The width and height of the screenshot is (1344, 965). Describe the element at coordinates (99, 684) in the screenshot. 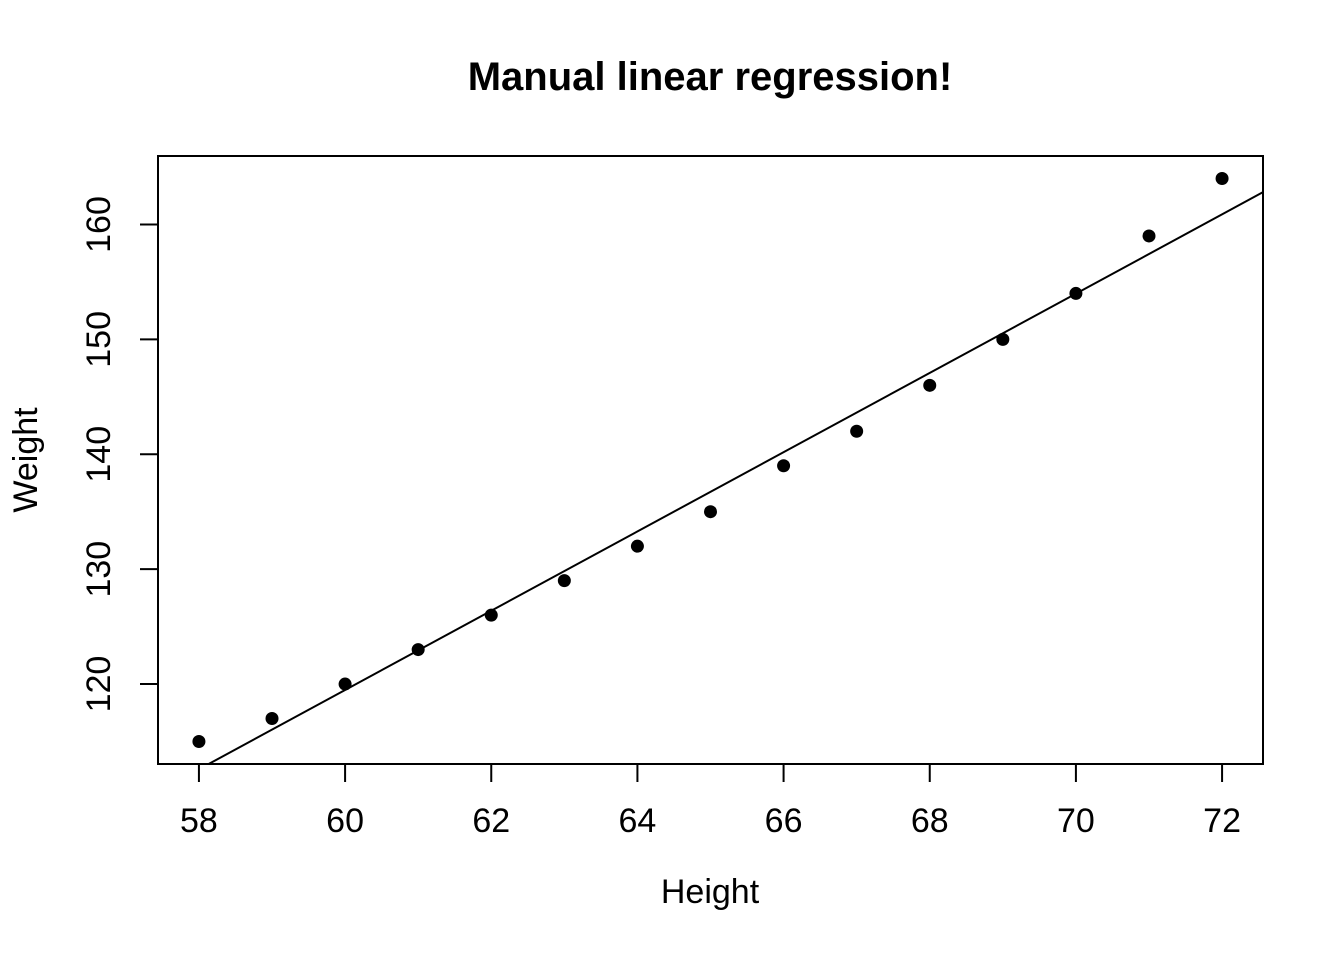

I see `y-tick-label: 120` at that location.